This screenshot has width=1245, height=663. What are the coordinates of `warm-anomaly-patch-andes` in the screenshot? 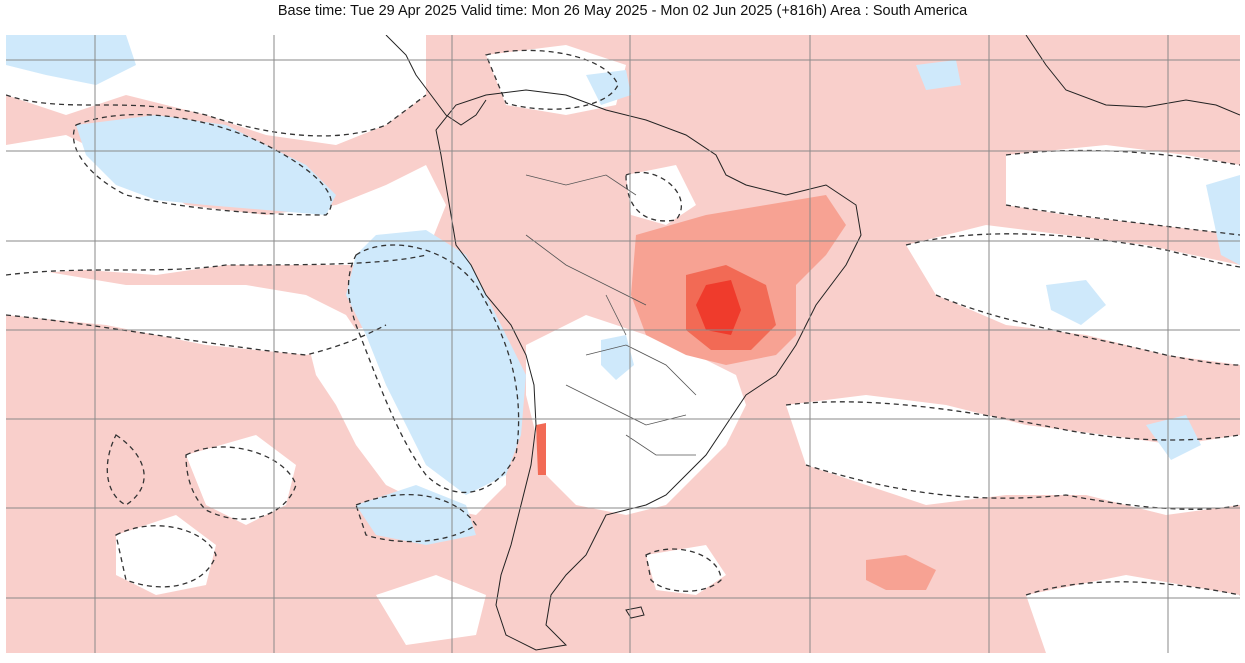 It's located at (541, 449).